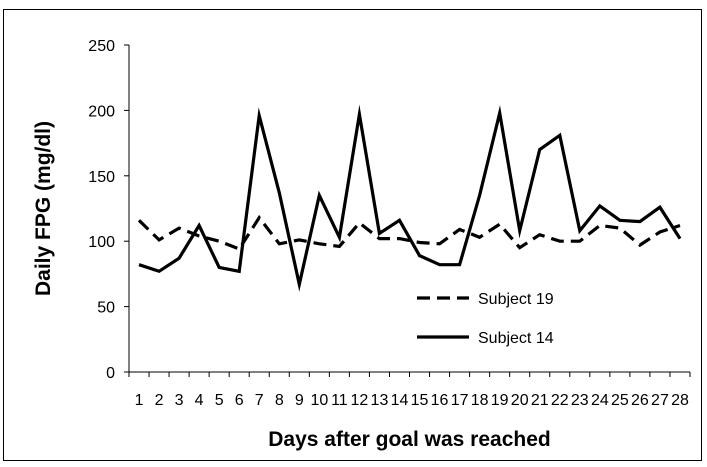 The width and height of the screenshot is (707, 467). Describe the element at coordinates (219, 400) in the screenshot. I see `x-tick-label: 5` at that location.